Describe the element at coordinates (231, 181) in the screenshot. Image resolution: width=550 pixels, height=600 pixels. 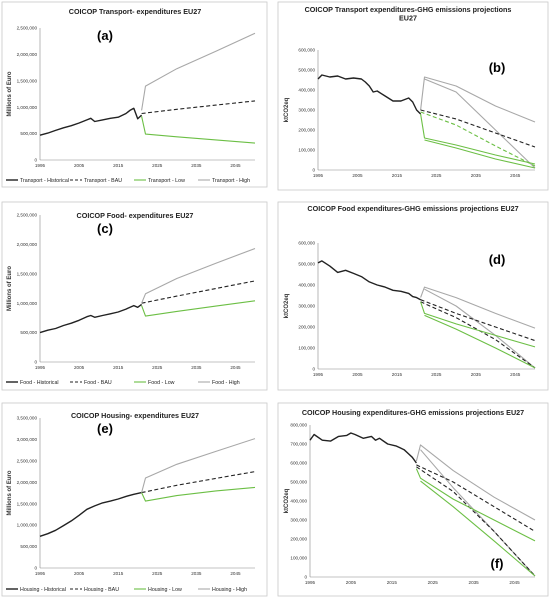
I see `legend-label: Transport - High` at that location.